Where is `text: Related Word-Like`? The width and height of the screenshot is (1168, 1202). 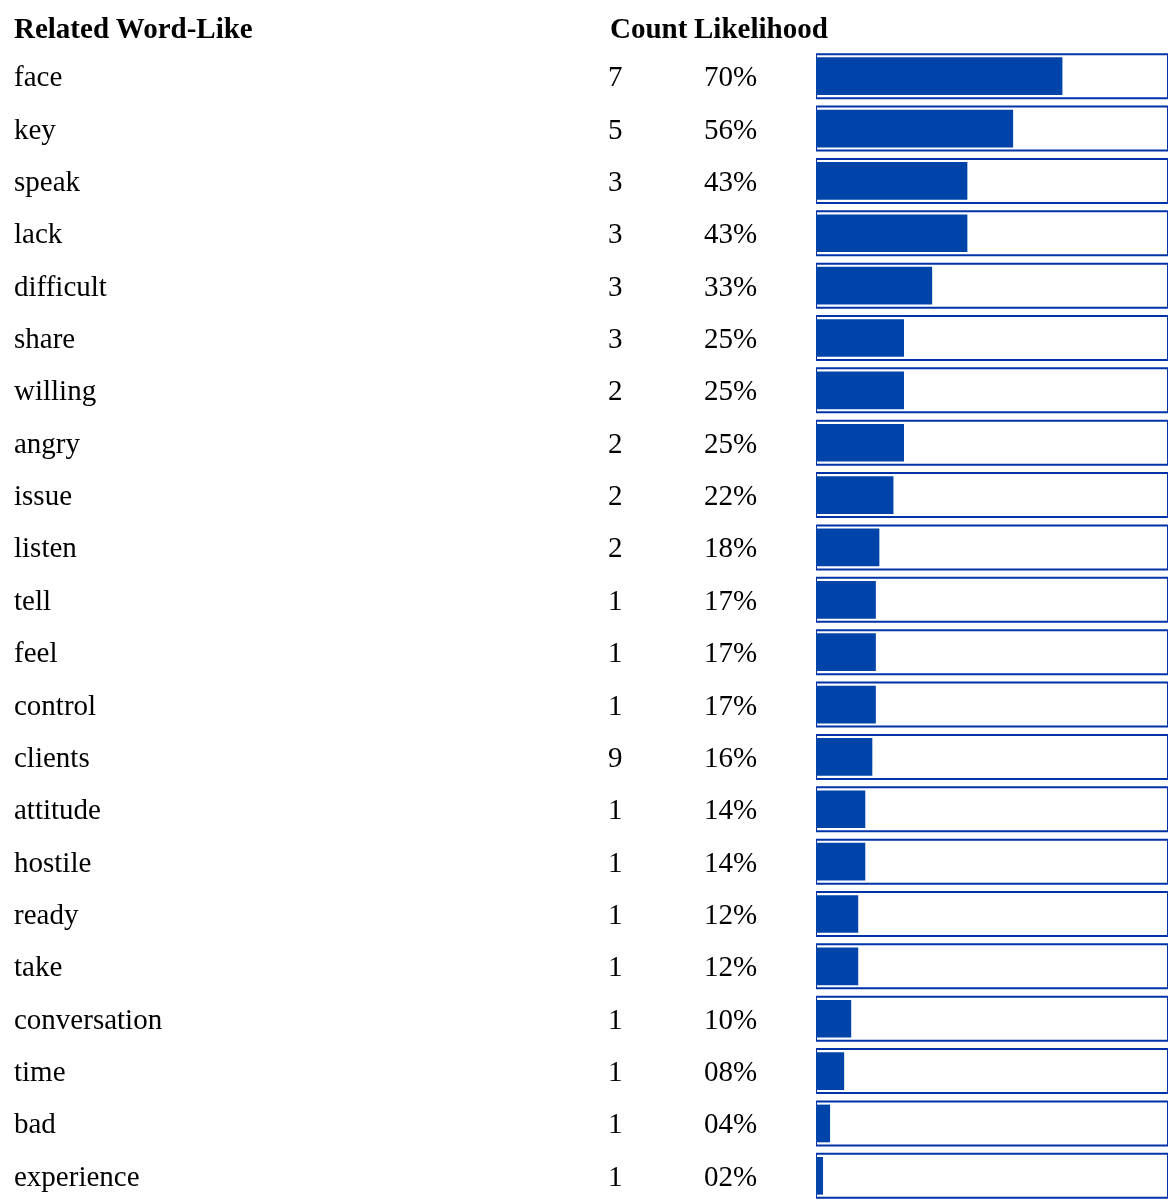
text: Related Word-Like is located at coordinates (133, 28).